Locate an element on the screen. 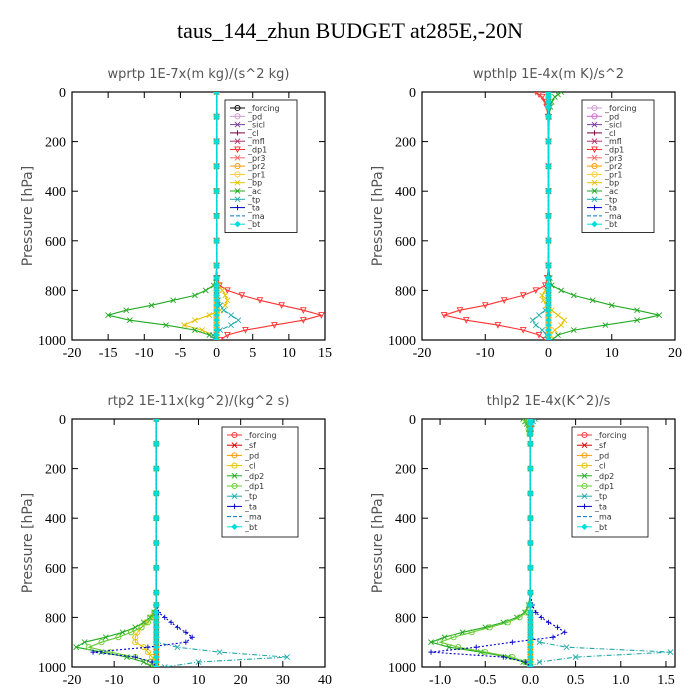  data-point-cl is located at coordinates (135, 642).